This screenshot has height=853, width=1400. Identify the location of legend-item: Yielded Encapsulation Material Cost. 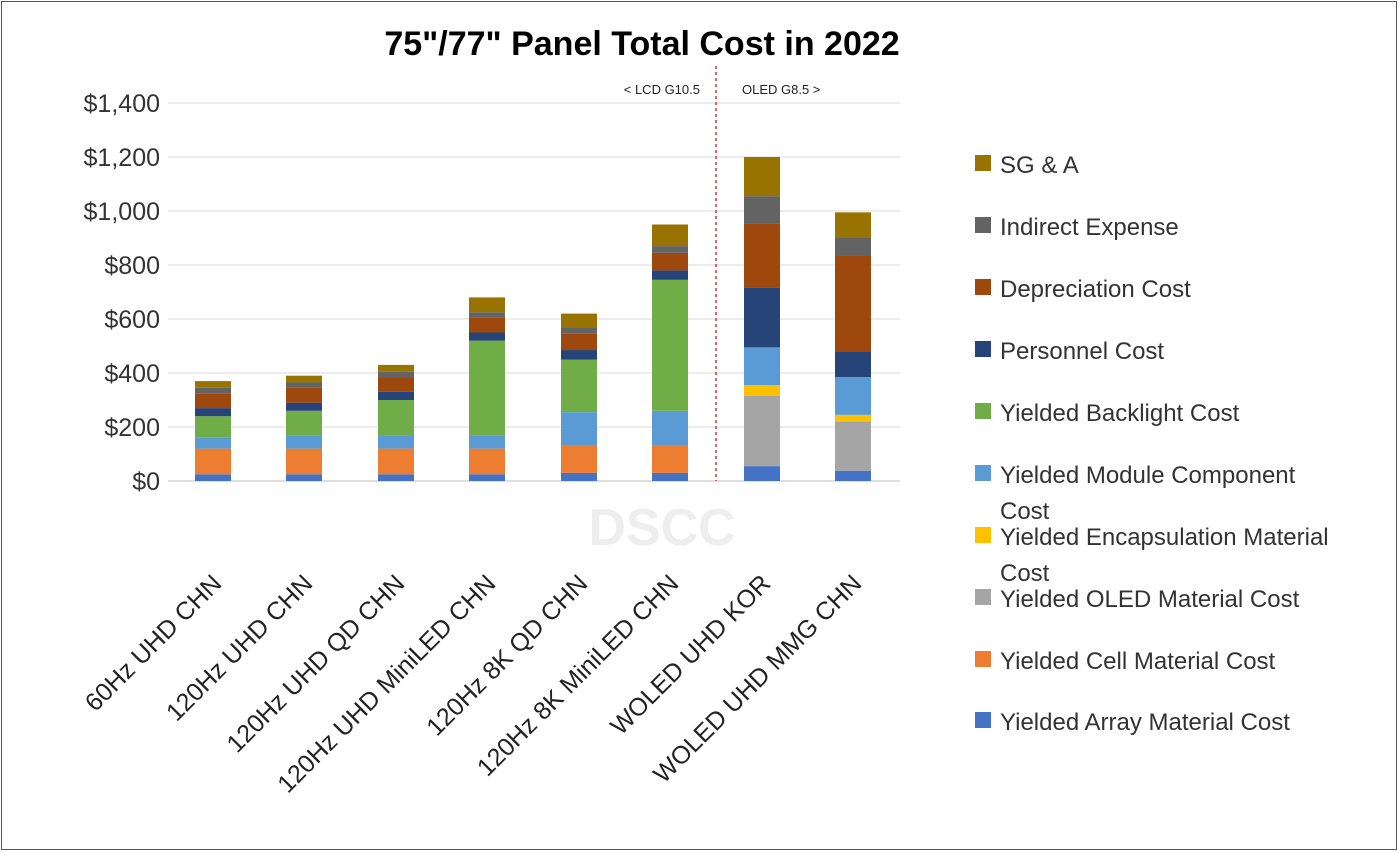
(1152, 555).